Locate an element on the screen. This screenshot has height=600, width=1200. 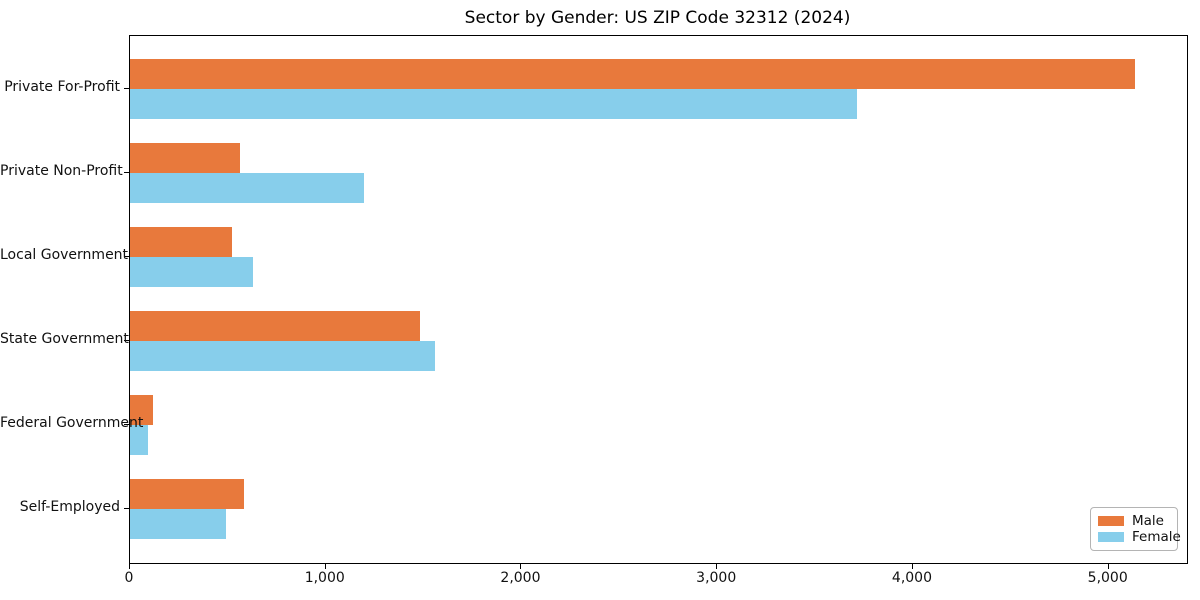
legend-label: Female is located at coordinates (1156, 537).